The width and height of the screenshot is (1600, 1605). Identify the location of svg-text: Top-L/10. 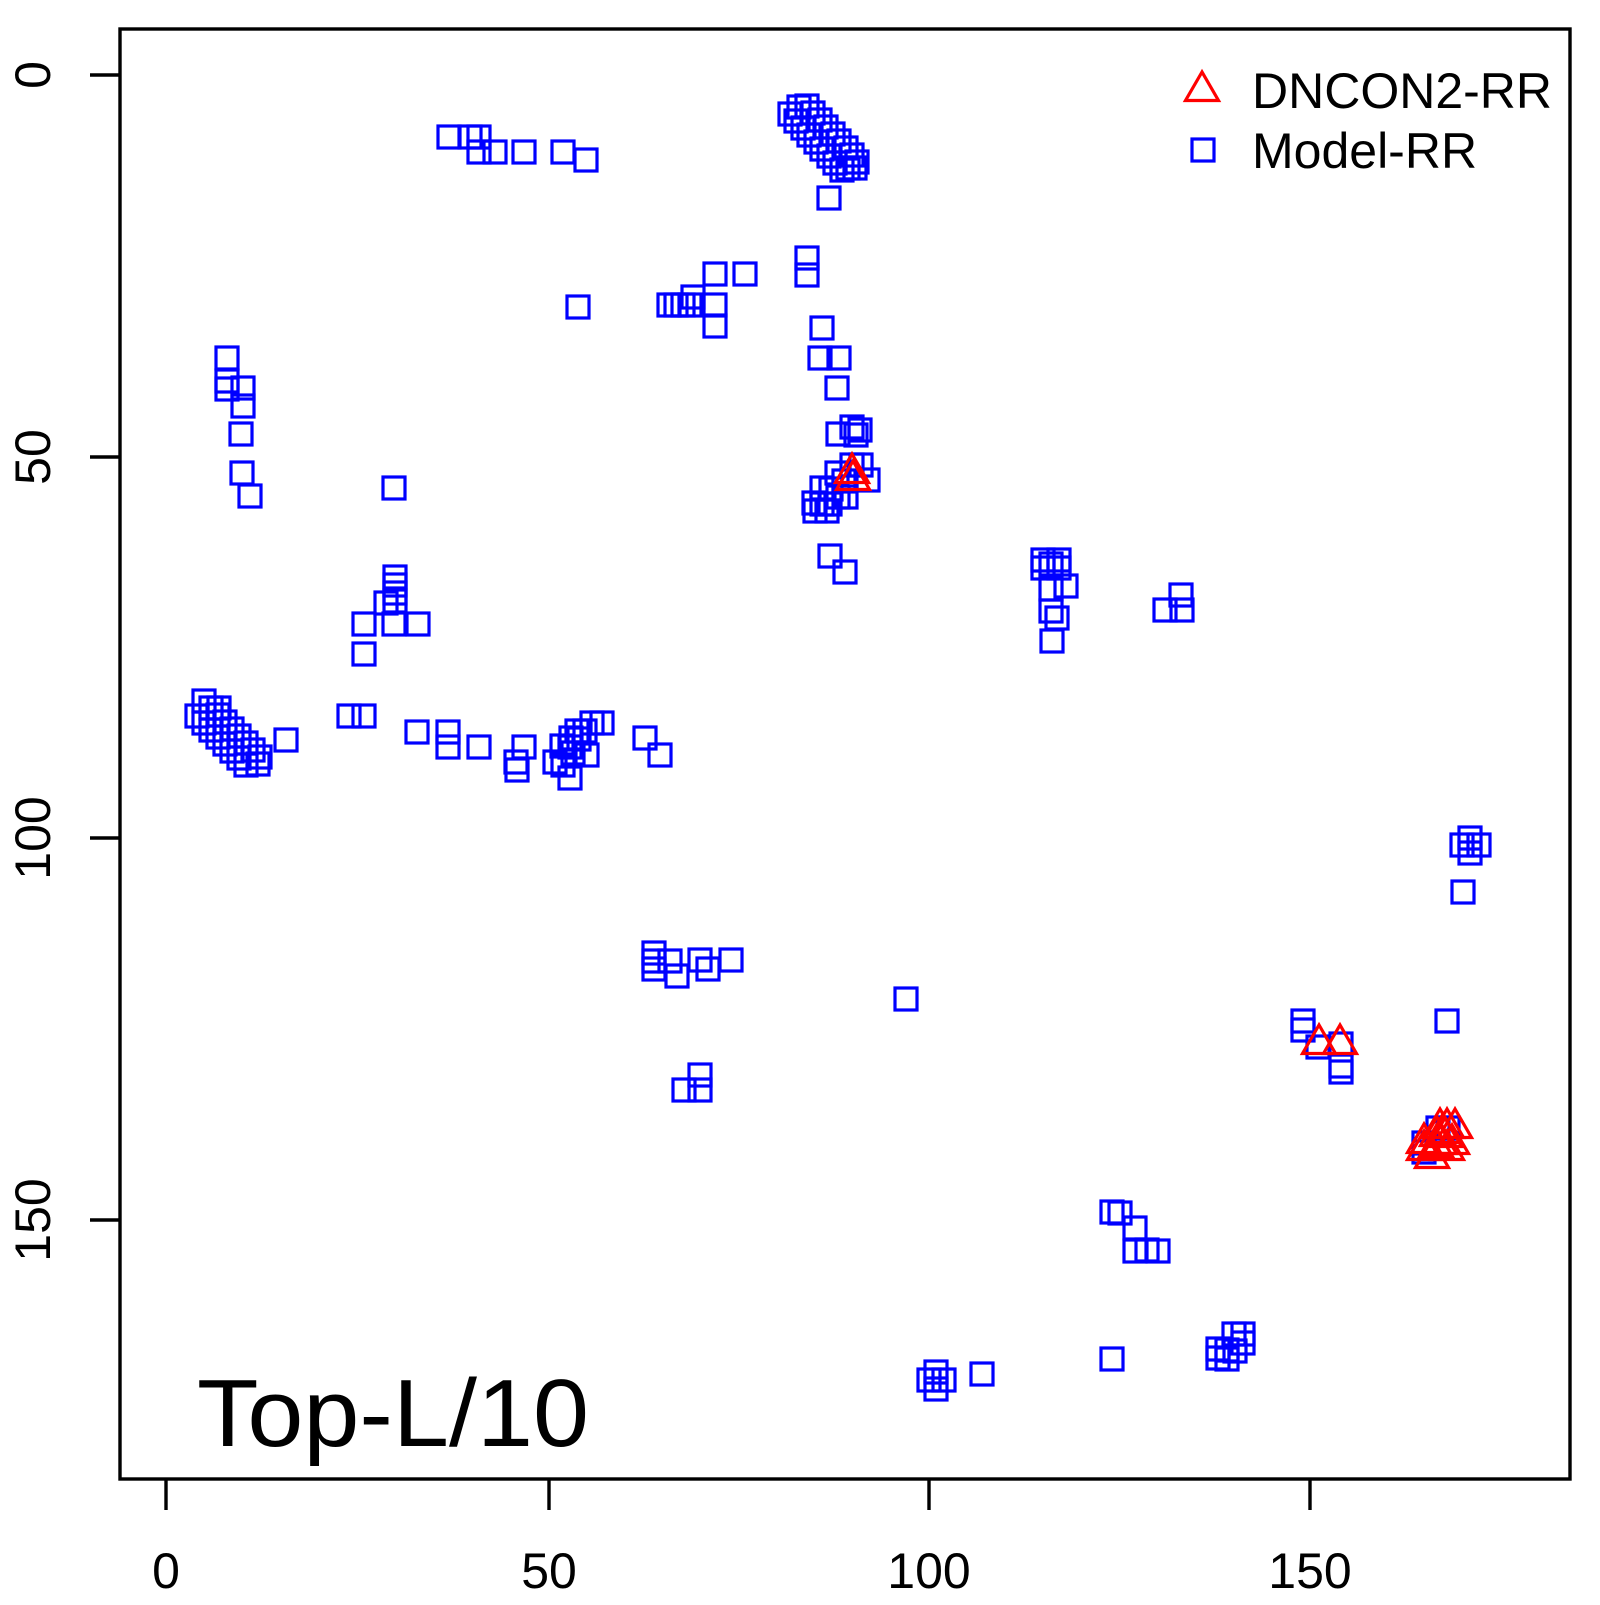
(393, 1413).